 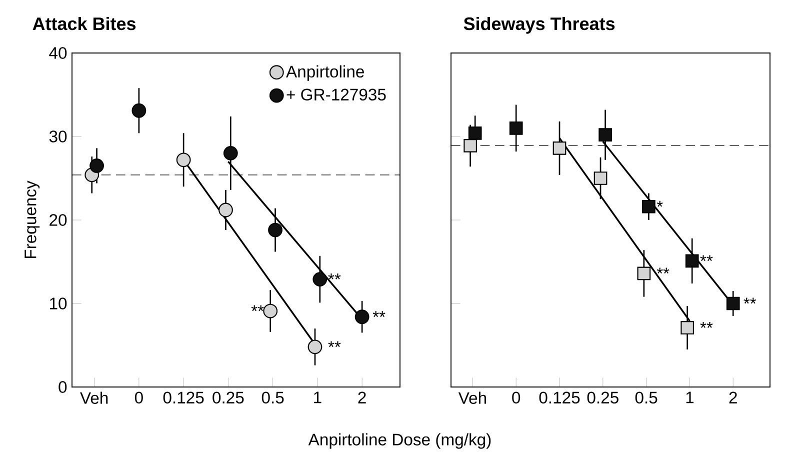 What do you see at coordinates (58, 304) in the screenshot?
I see `y-tick-label: 10` at bounding box center [58, 304].